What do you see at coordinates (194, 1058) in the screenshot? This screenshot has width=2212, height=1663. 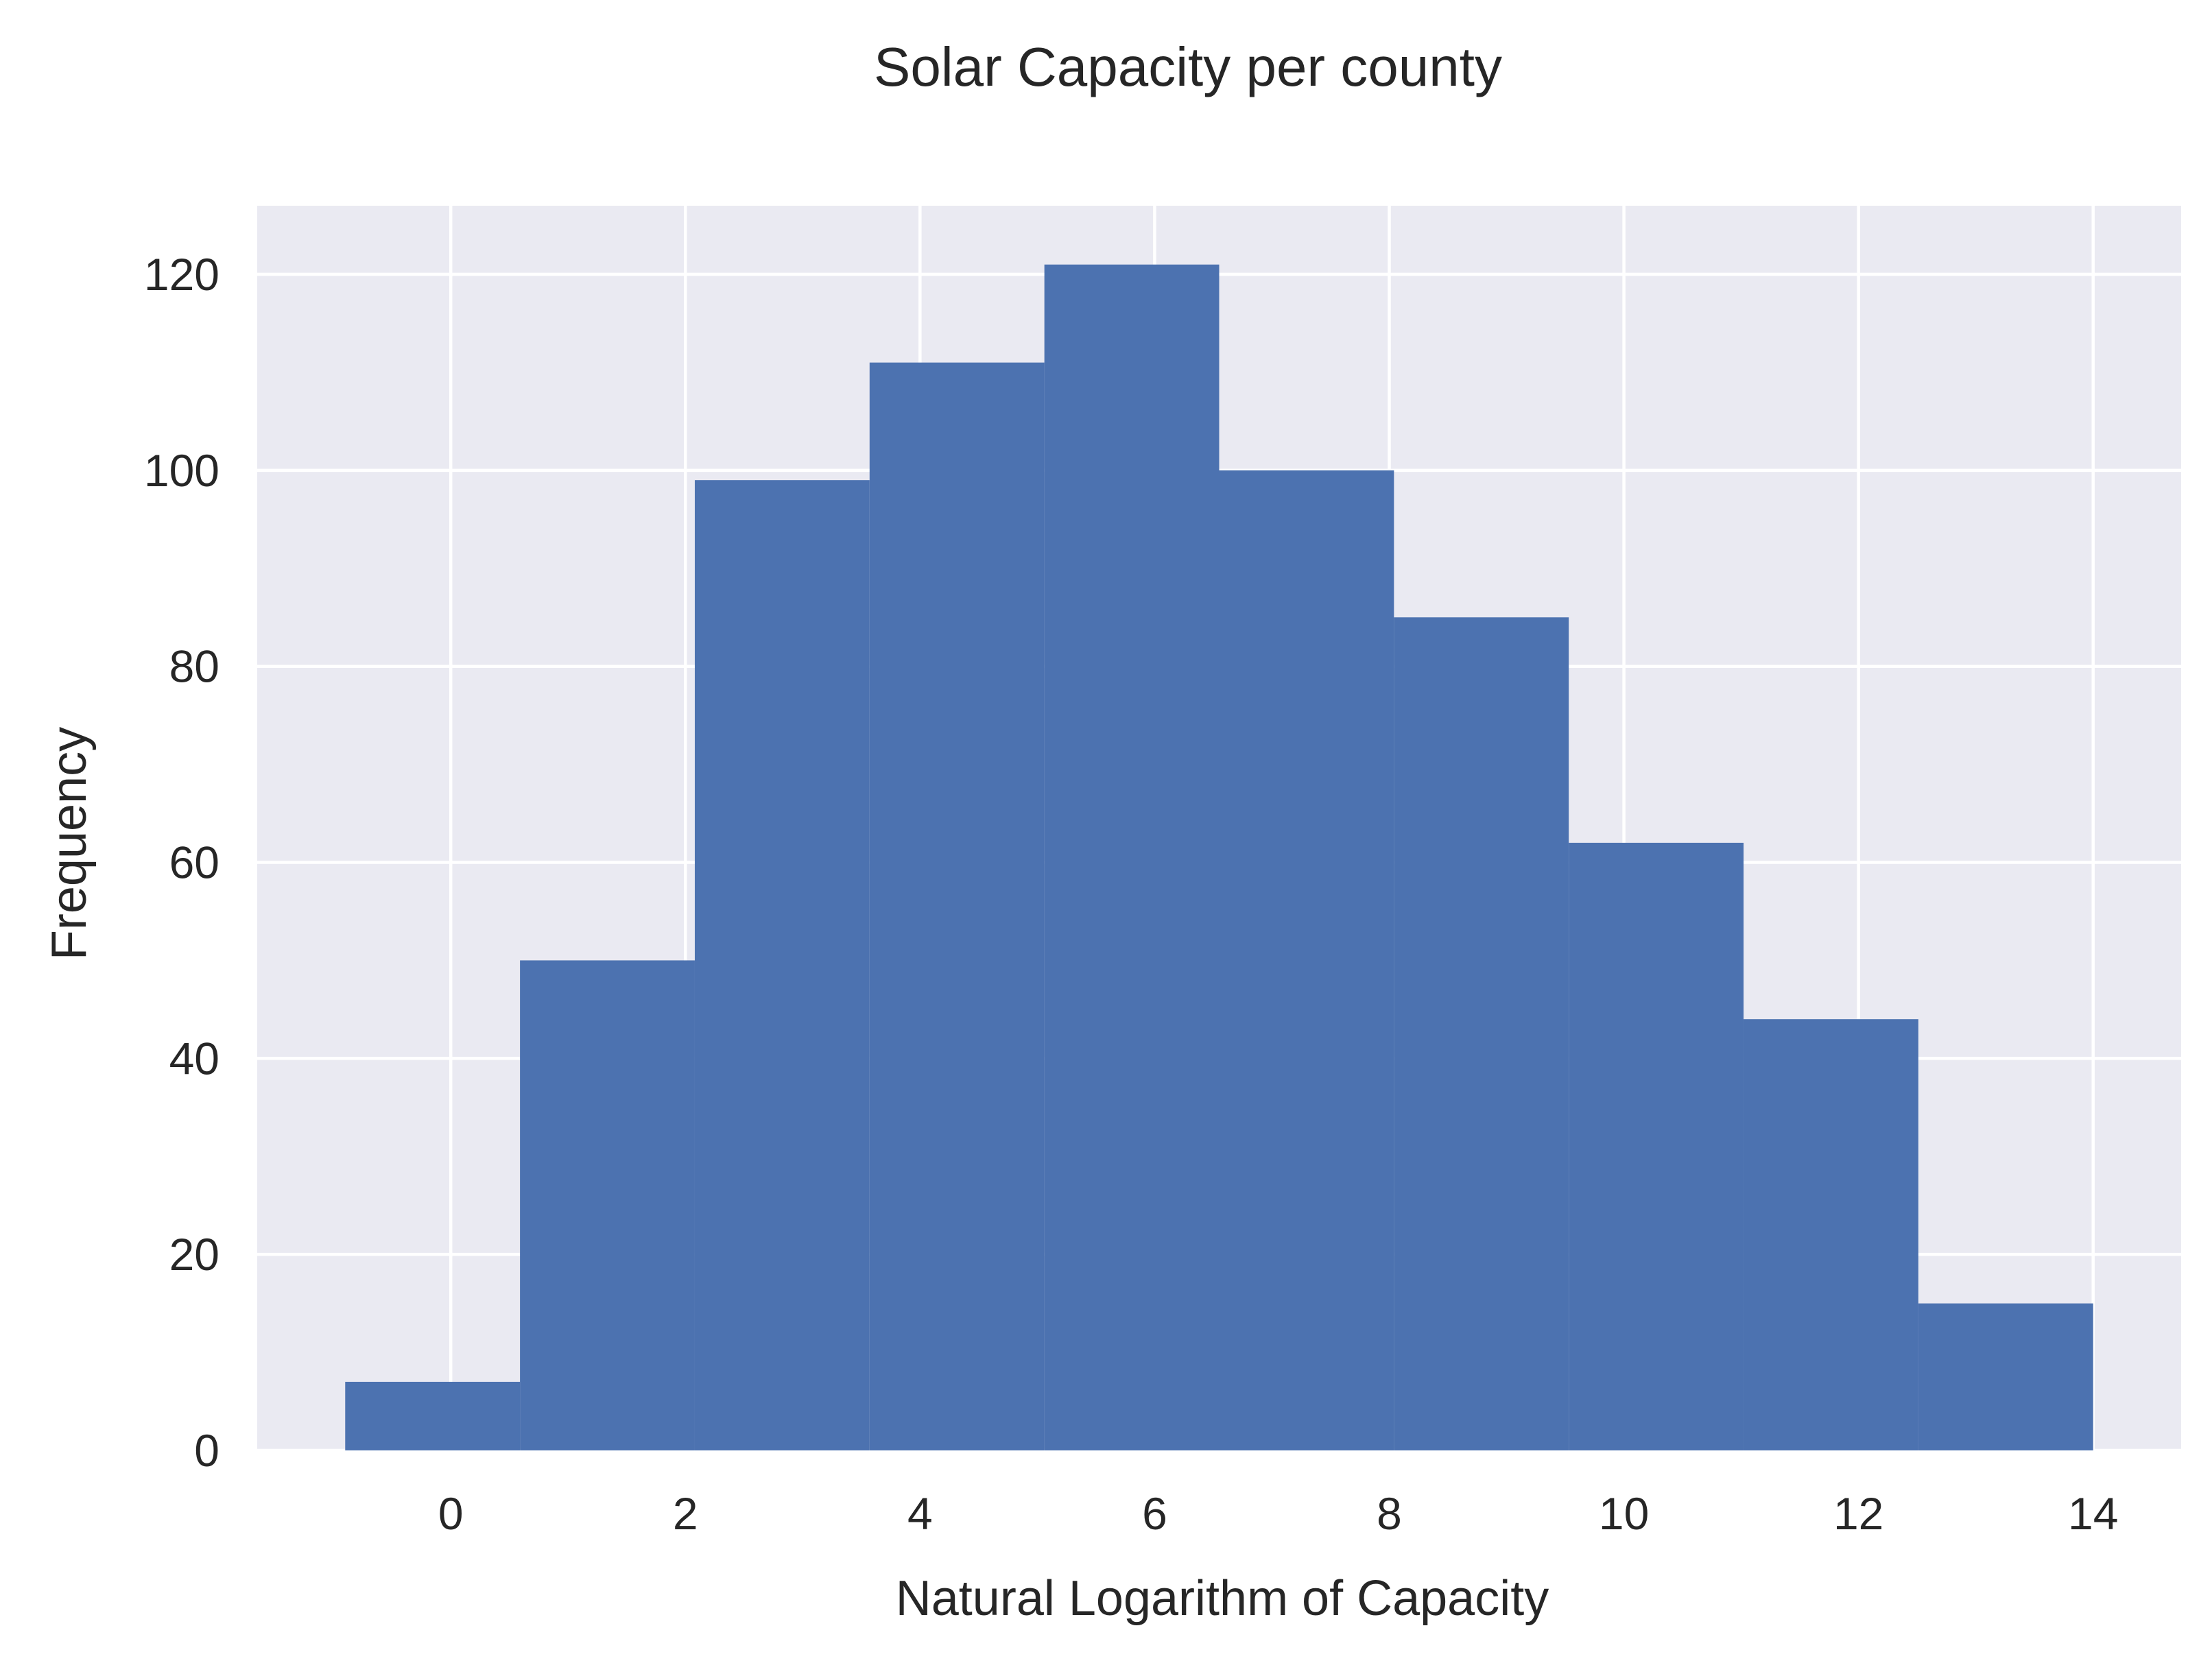 I see `y-tick-label: 40` at bounding box center [194, 1058].